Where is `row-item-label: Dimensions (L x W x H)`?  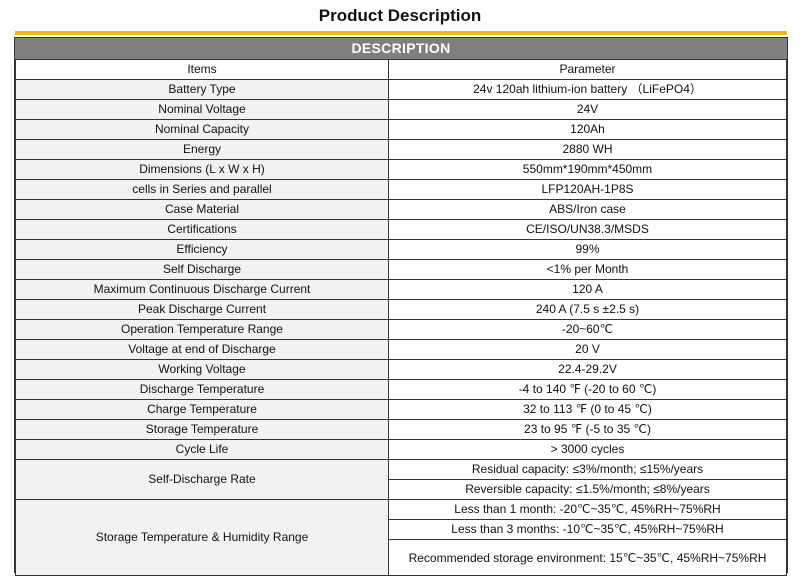 row-item-label: Dimensions (L x W x H) is located at coordinates (202, 169).